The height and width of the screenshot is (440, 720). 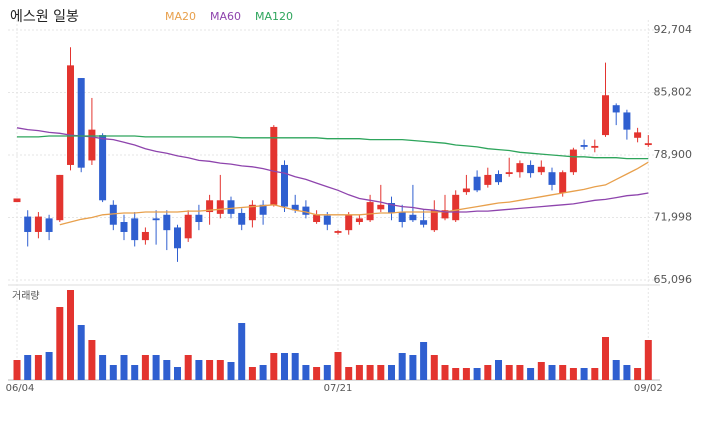 What do you see at coordinates (673, 154) in the screenshot?
I see `y-tick-label: 78,900` at bounding box center [673, 154].